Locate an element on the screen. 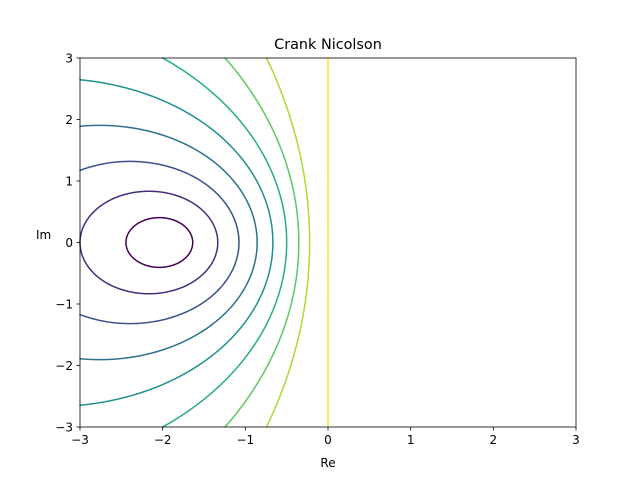  y-axis: −3 −2 −1 0 1 2 3 is located at coordinates (67, 243).